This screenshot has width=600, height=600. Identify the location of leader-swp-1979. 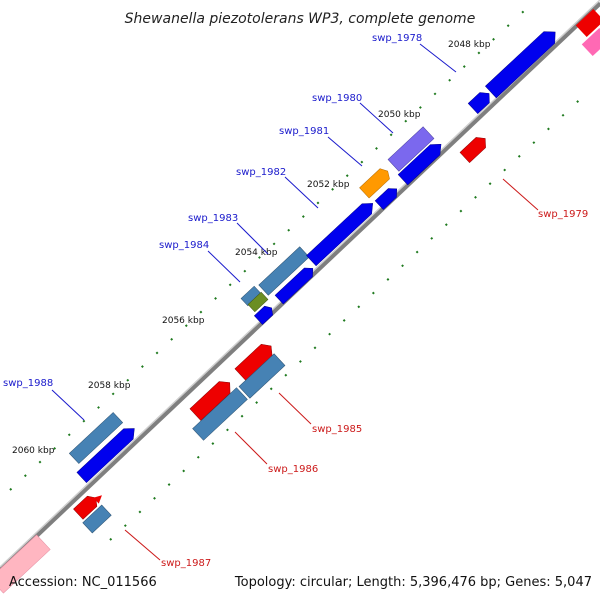
(520, 194).